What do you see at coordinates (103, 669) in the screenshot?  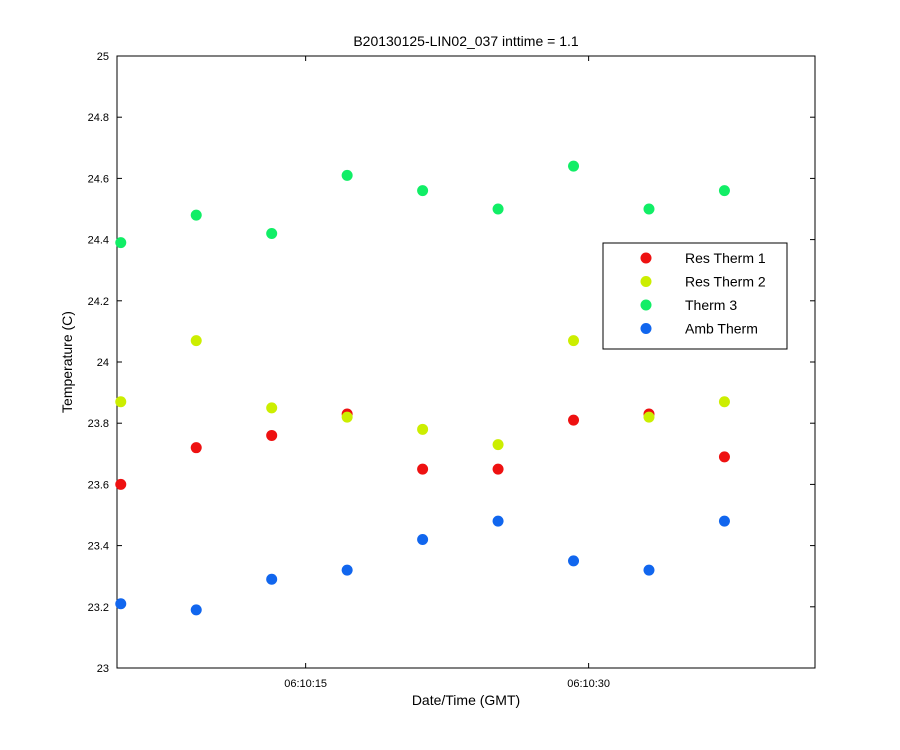 I see `y-tick-label: 23` at bounding box center [103, 669].